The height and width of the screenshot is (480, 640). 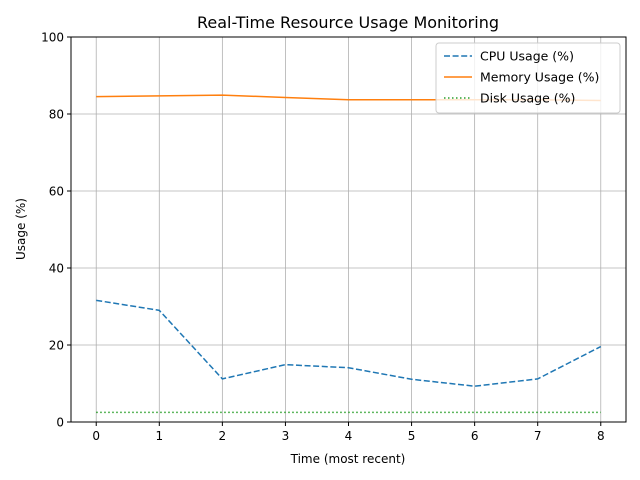 What do you see at coordinates (21, 229) in the screenshot?
I see `y-axis-label: Usage (%)` at bounding box center [21, 229].